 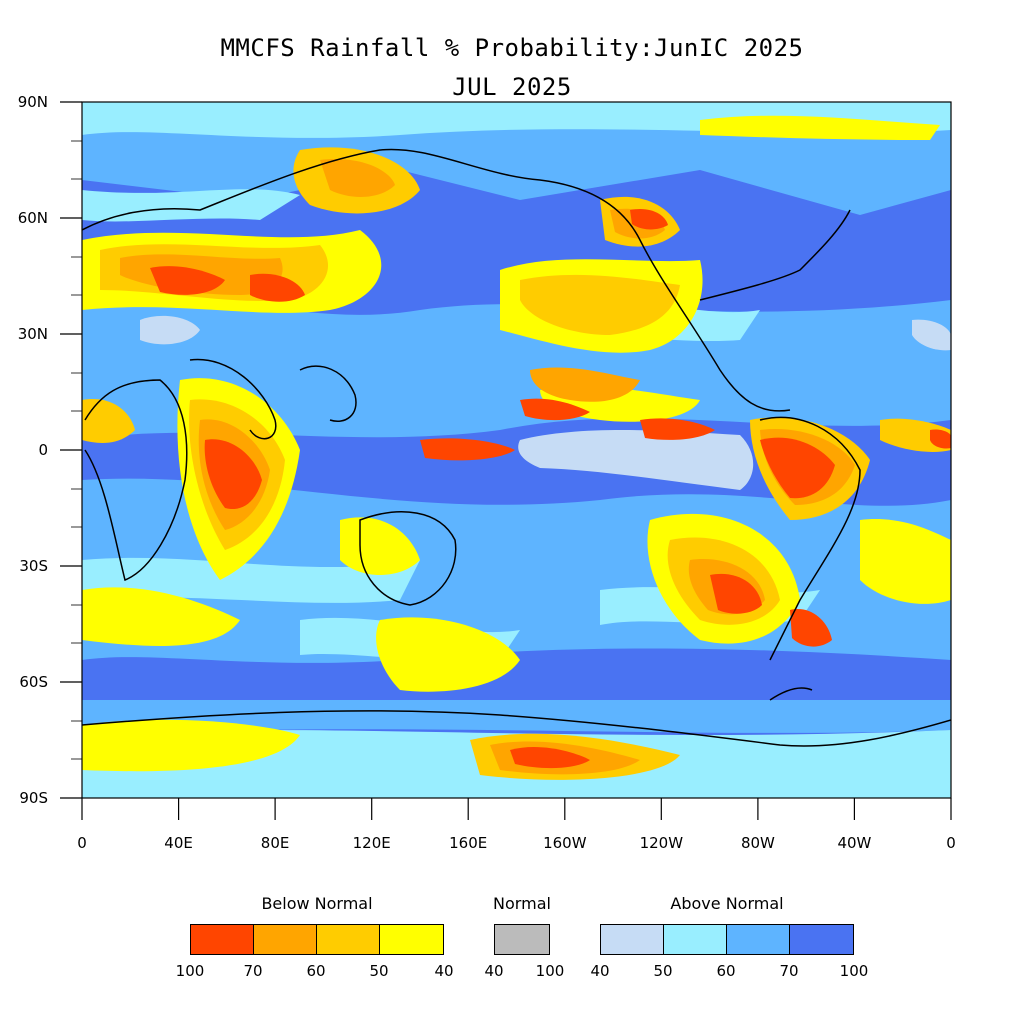 I want to click on lat-labels: 90N 60N 30N 0 30S 60S 90S, so click(x=33, y=450).